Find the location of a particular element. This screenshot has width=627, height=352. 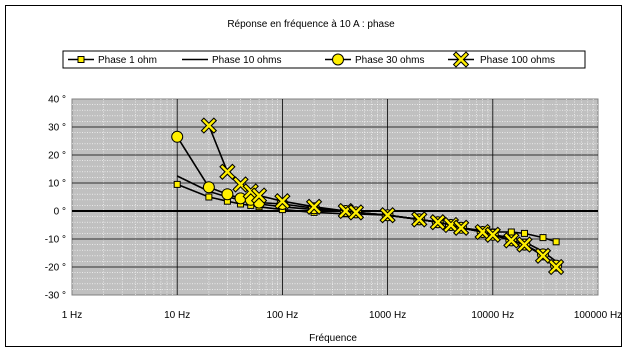

x-tick-label: 100000 Hz is located at coordinates (598, 315).